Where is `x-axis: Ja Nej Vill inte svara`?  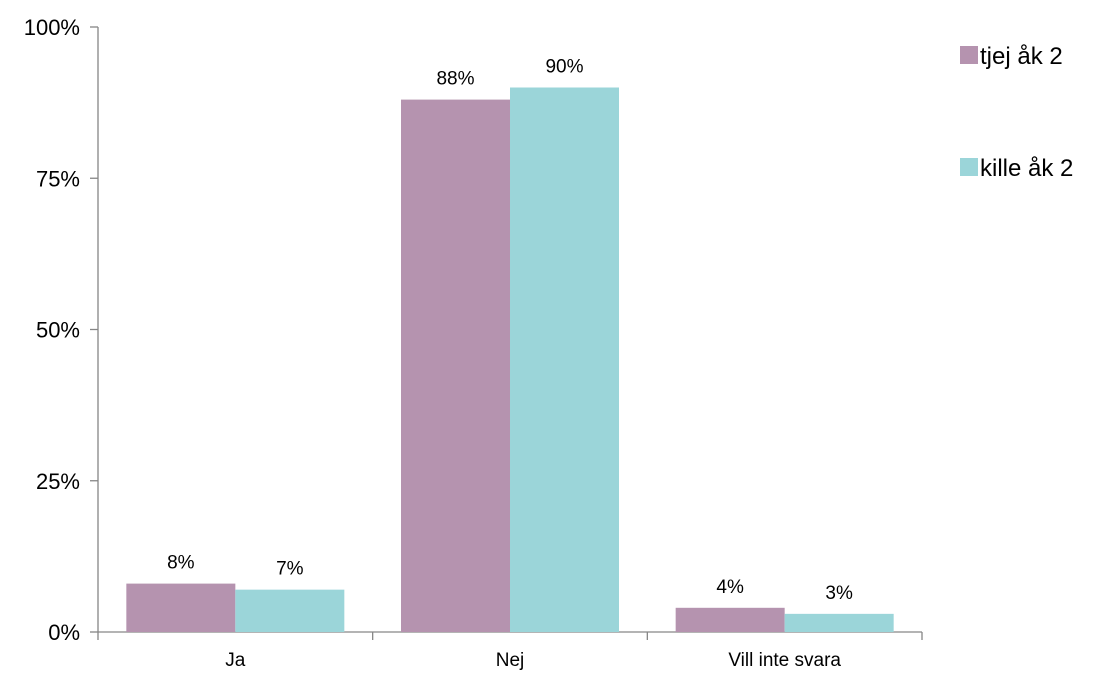 x-axis: Ja Nej Vill inte svara is located at coordinates (510, 651).